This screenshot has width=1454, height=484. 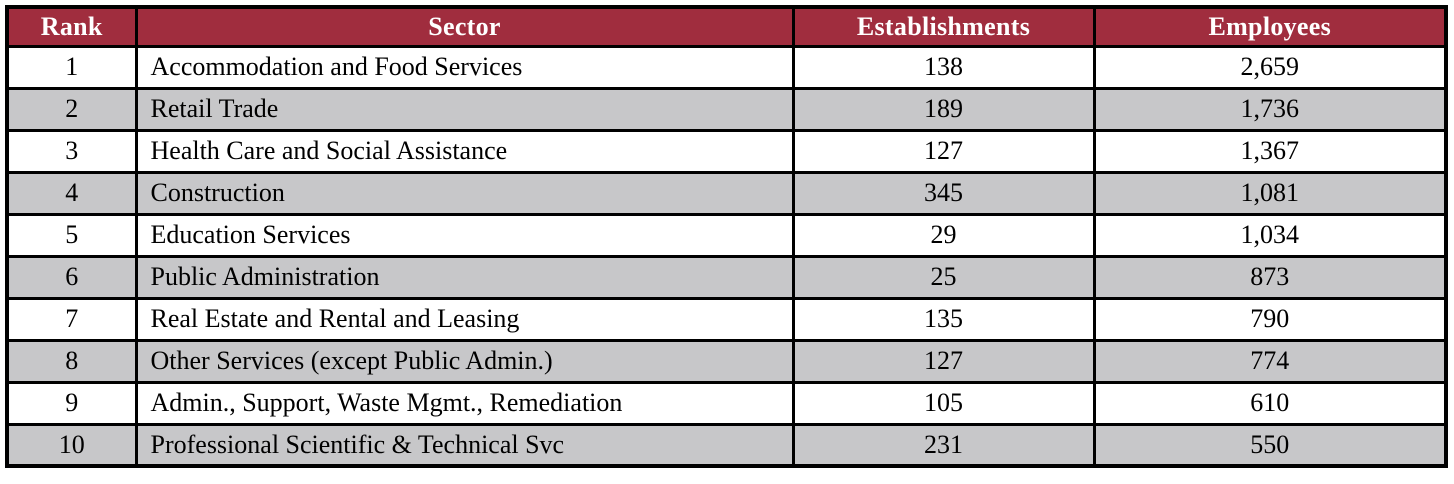 I want to click on establishments-cell: 189, so click(x=943, y=109).